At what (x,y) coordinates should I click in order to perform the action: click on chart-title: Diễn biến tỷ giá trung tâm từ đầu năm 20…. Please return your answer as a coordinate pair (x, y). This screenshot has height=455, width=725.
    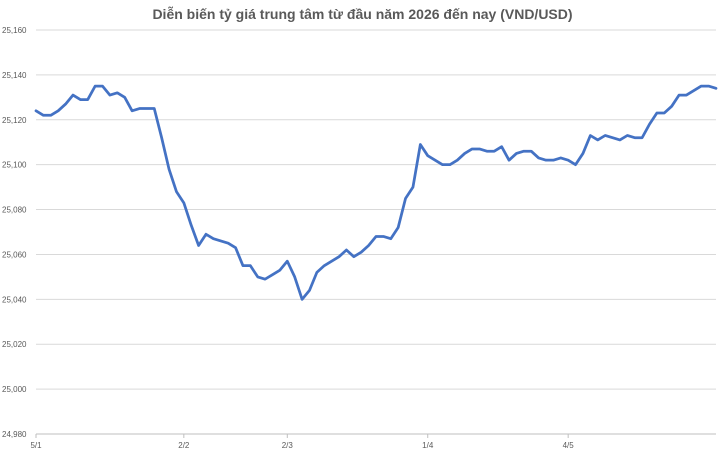
    Looking at the image, I should click on (362, 14).